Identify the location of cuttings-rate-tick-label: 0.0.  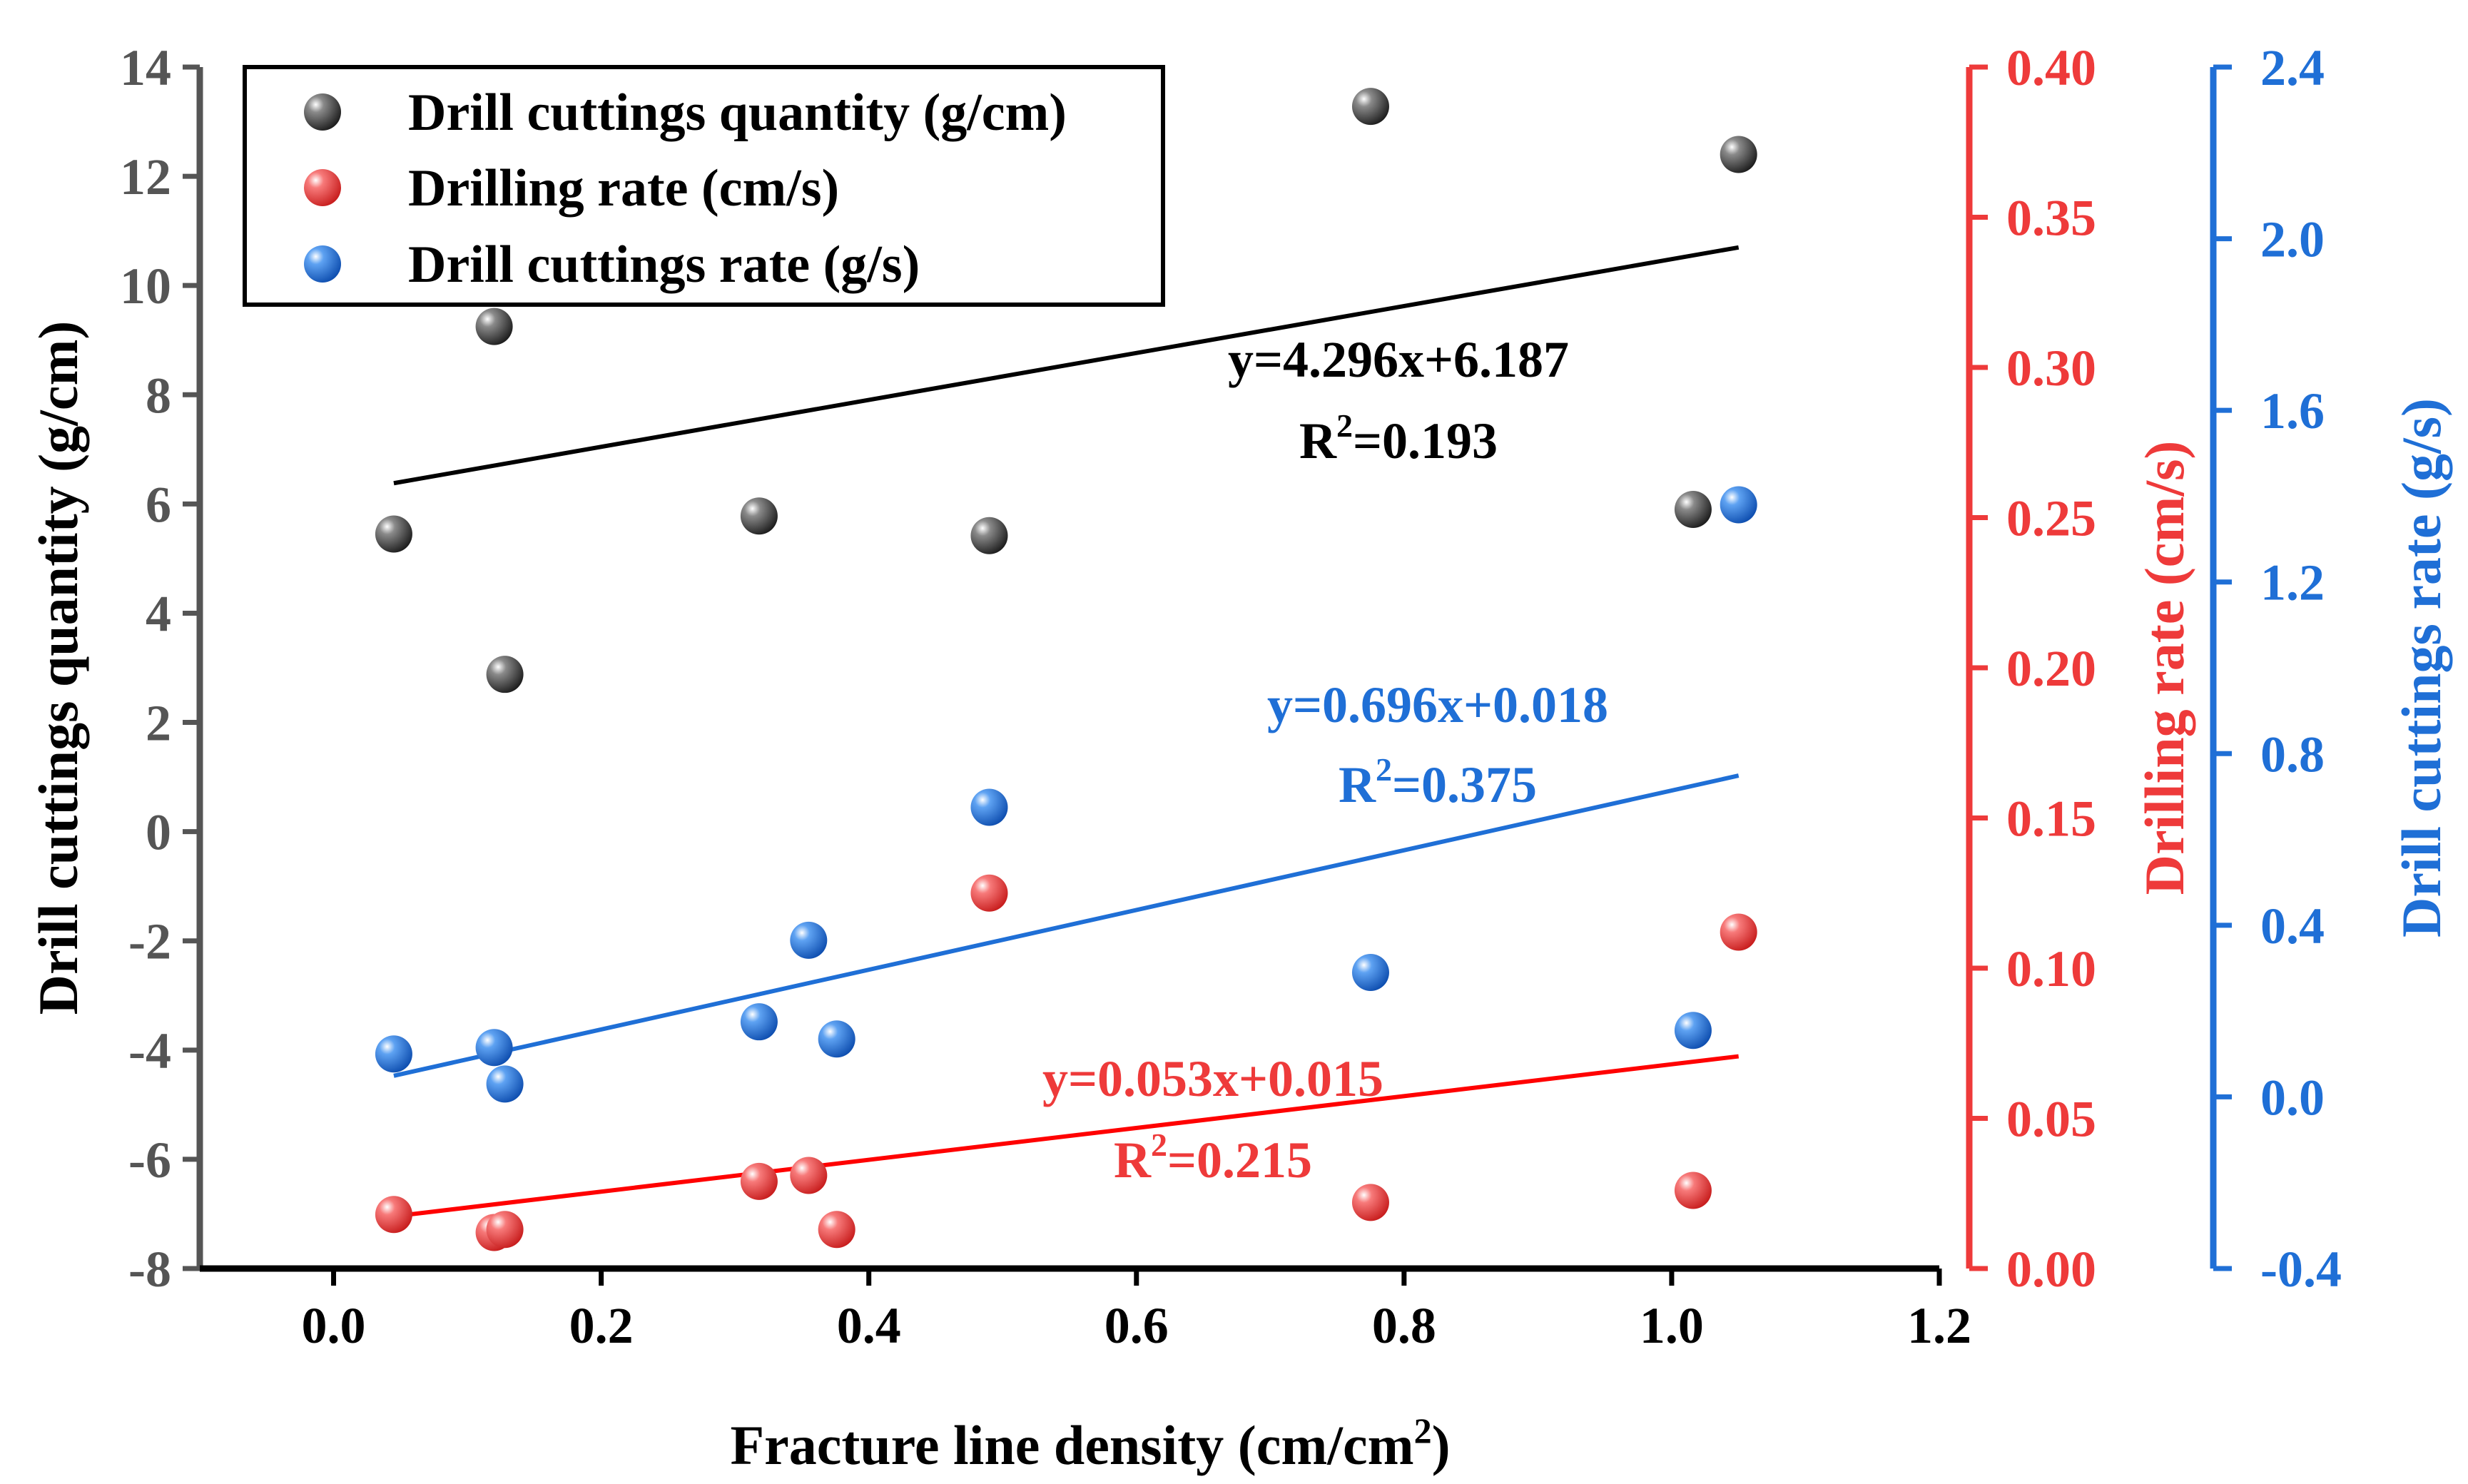
(2292, 1097).